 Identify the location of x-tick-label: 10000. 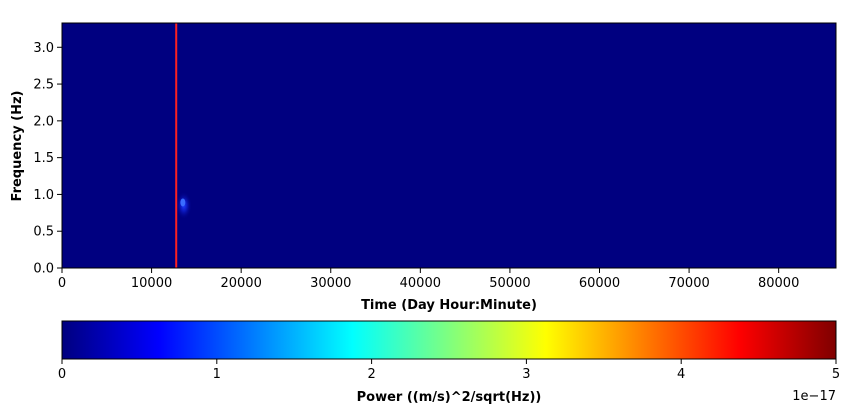
(151, 283).